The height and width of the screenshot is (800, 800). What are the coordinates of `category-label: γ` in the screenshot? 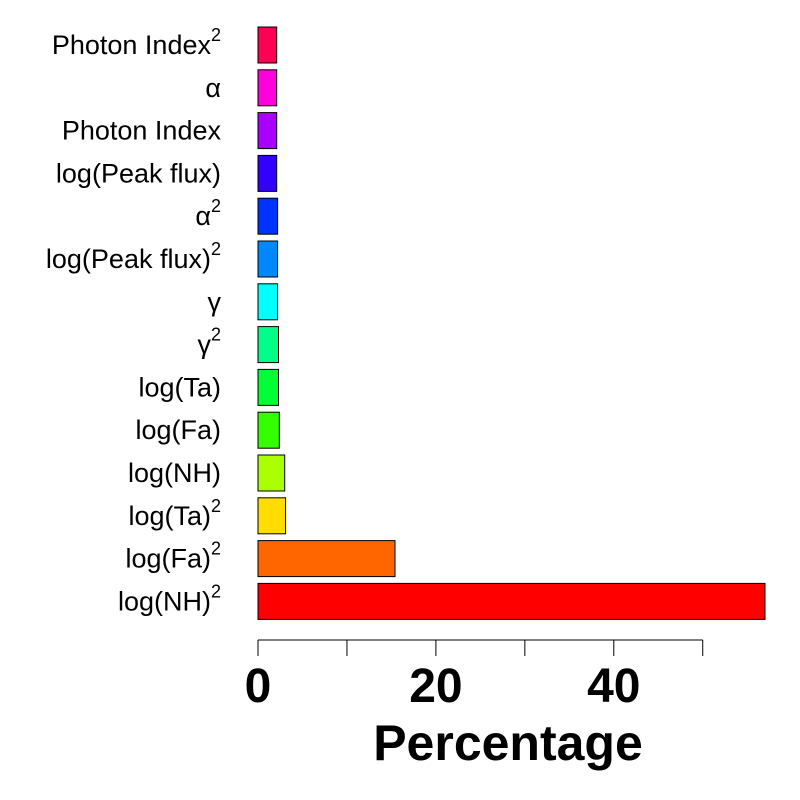 It's located at (215, 302).